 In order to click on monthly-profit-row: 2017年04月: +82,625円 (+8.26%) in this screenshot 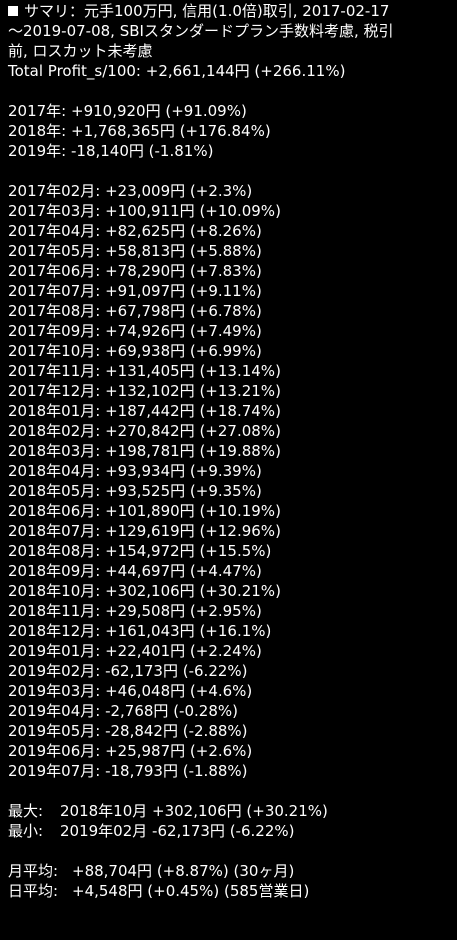, I will do `click(135, 231)`.